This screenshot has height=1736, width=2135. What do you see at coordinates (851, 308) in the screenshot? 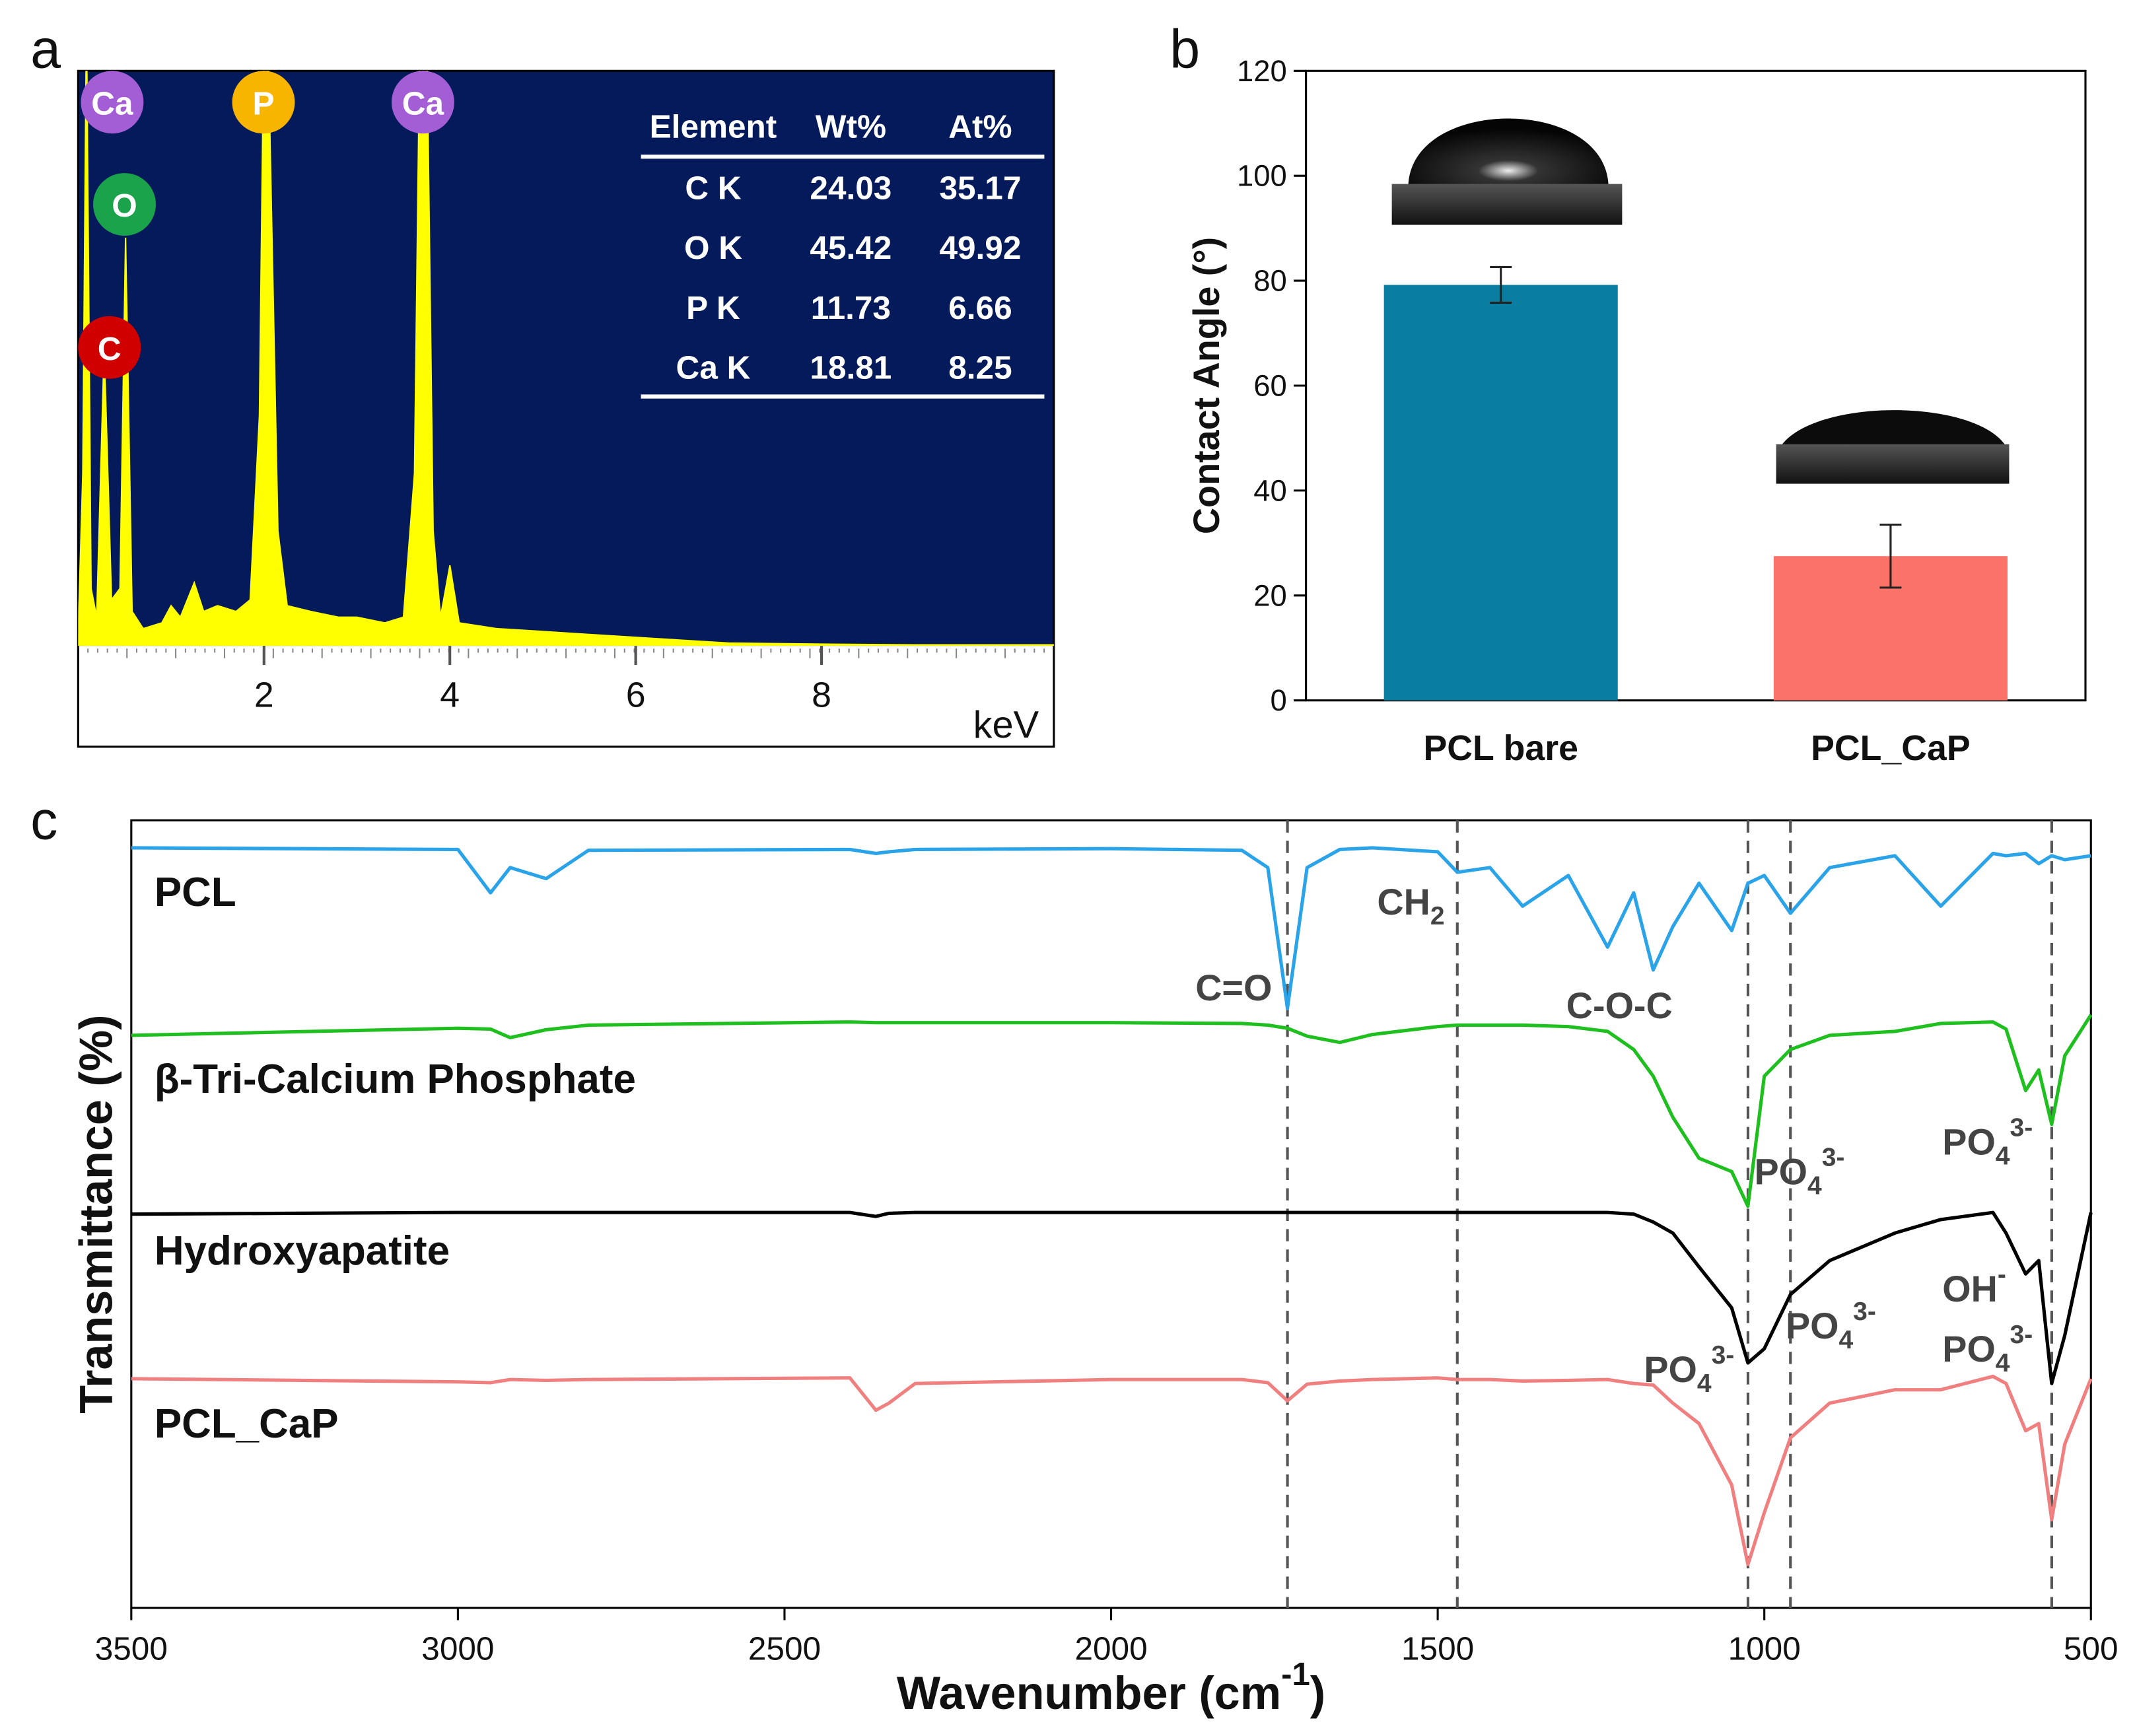
I see `table-cell: 11.73` at bounding box center [851, 308].